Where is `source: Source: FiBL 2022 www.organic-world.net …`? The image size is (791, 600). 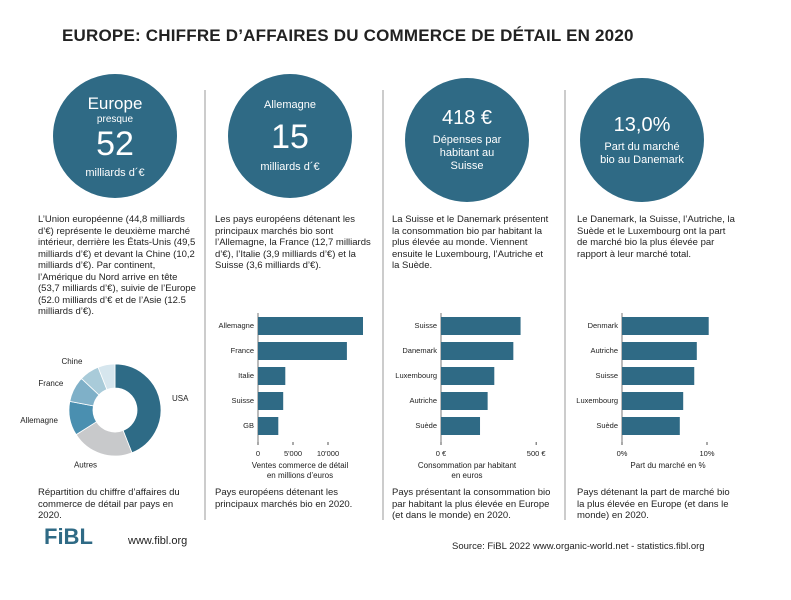
source: Source: FiBL 2022 www.organic-world.net … is located at coordinates (578, 546).